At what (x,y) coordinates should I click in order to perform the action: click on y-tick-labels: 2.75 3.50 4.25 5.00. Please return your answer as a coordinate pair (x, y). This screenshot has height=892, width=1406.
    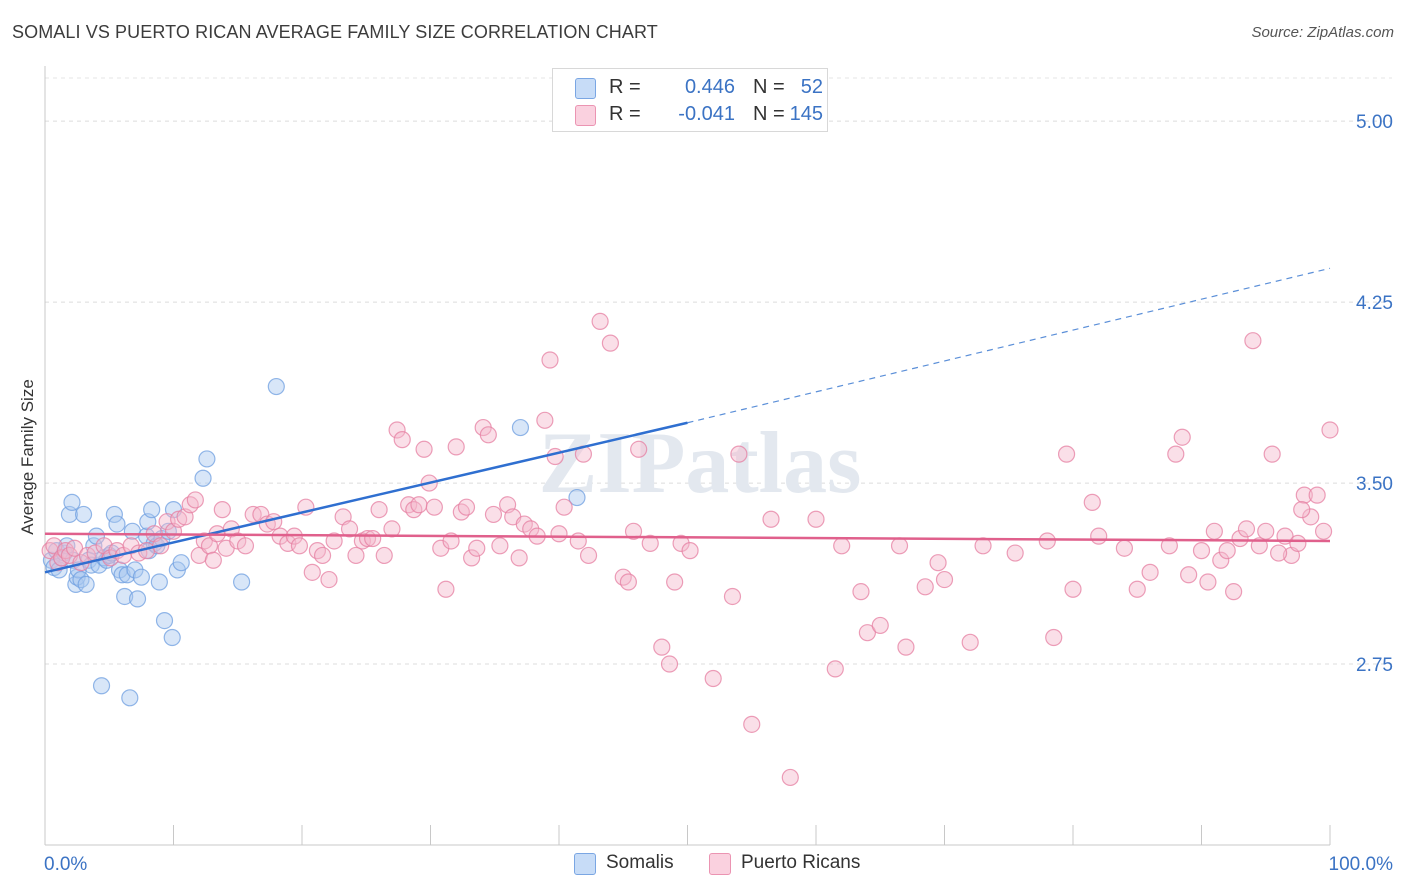
    Looking at the image, I should click on (1374, 394).